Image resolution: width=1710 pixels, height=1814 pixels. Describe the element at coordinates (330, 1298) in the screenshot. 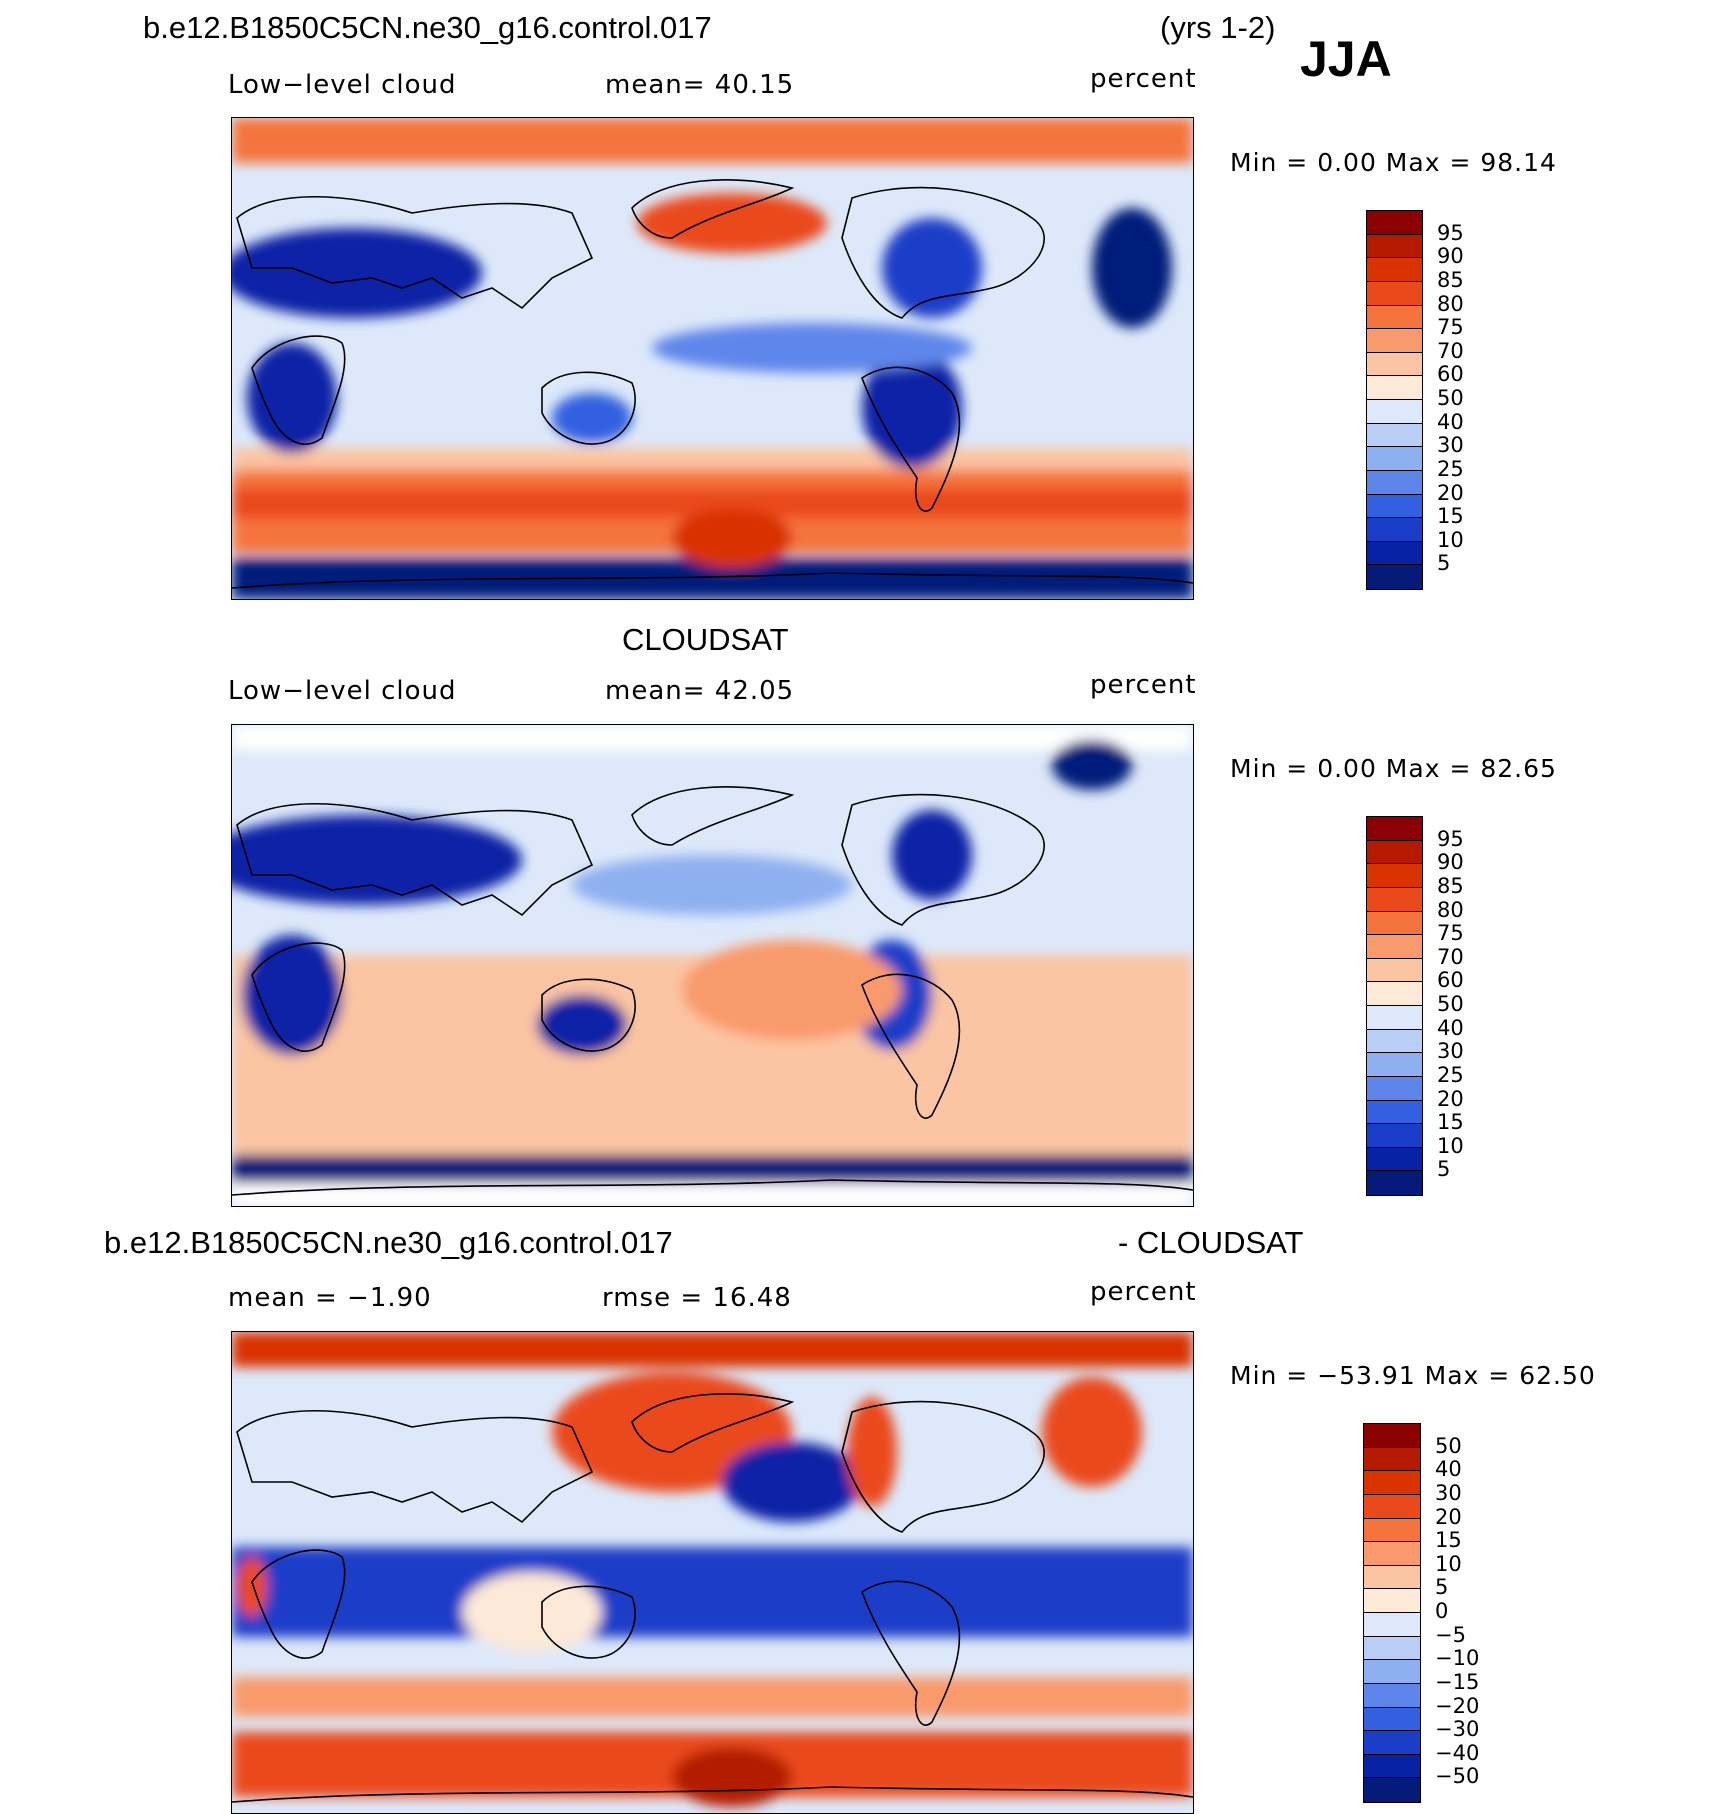

I see `panel3-mean-label: mean = −1.90` at that location.